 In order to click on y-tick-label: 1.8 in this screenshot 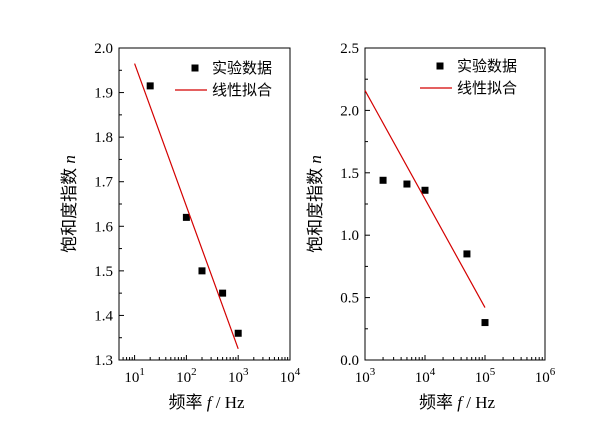, I will do `click(103, 138)`.